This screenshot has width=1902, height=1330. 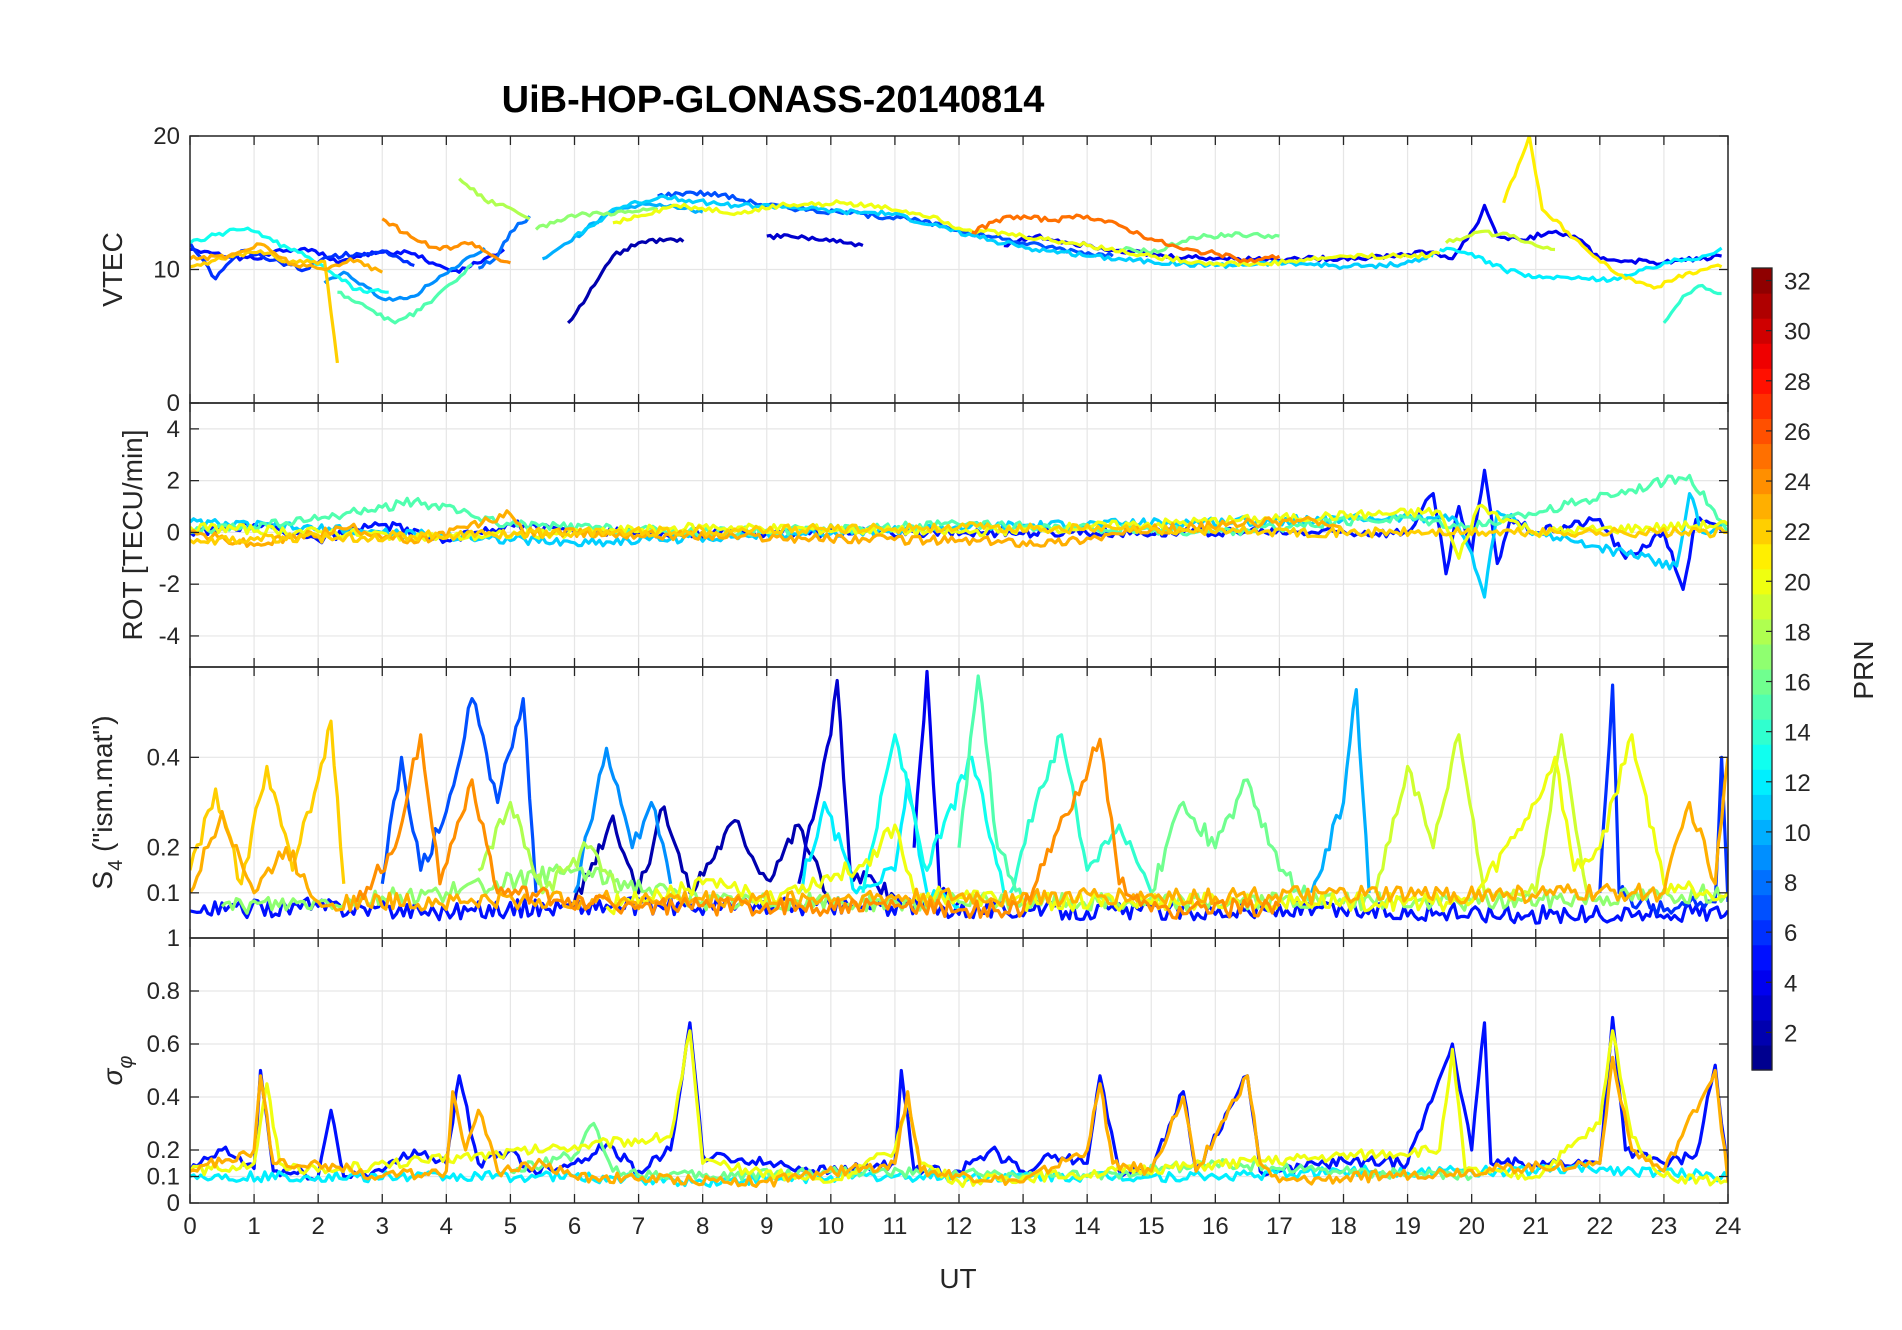 What do you see at coordinates (1797, 382) in the screenshot?
I see `colorbar-tick-label: 28` at bounding box center [1797, 382].